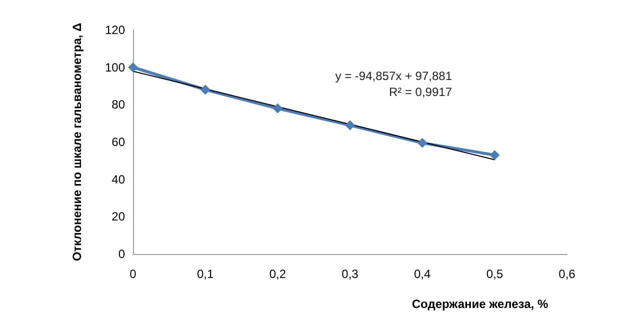 Image resolution: width=620 pixels, height=330 pixels. What do you see at coordinates (133, 274) in the screenshot?
I see `x-tick-label: 0` at bounding box center [133, 274].